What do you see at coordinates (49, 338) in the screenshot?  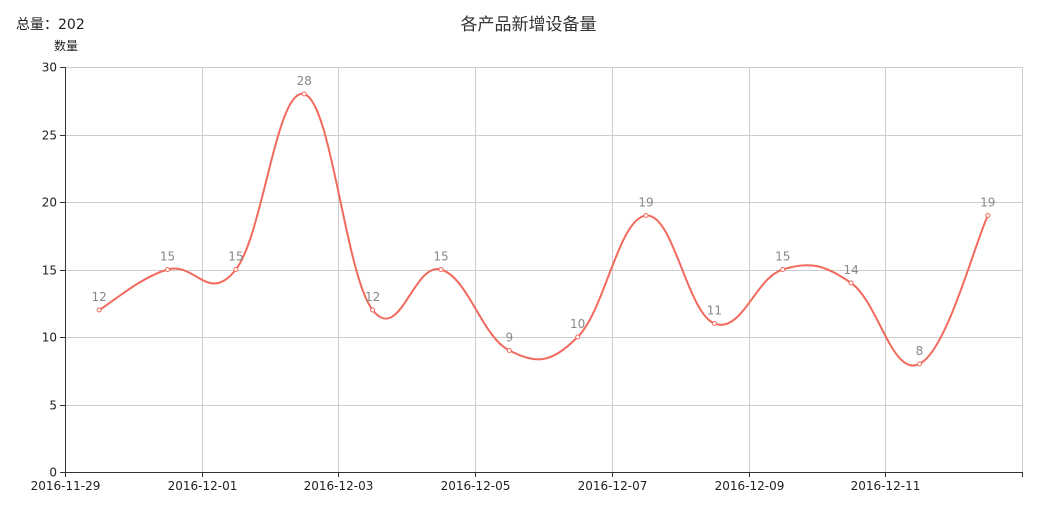 I see `y-tick-label: 10` at bounding box center [49, 338].